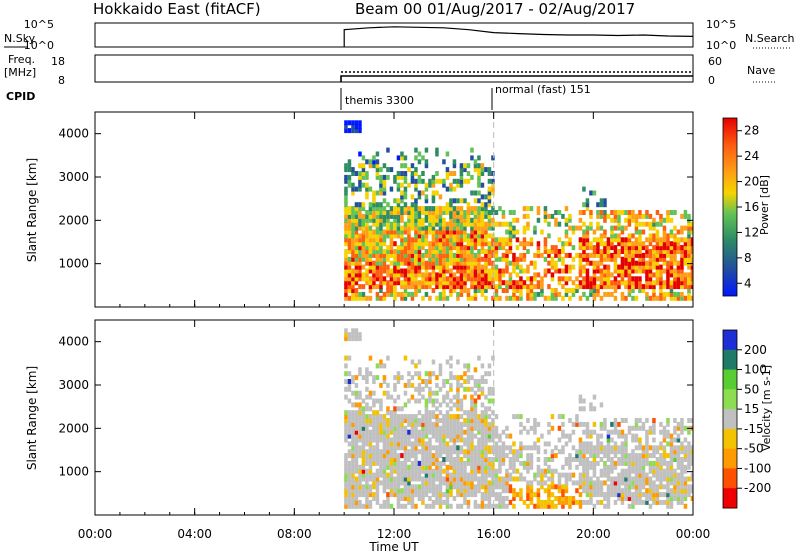  What do you see at coordinates (394, 68) in the screenshot?
I see `freq-panel-frame` at bounding box center [394, 68].